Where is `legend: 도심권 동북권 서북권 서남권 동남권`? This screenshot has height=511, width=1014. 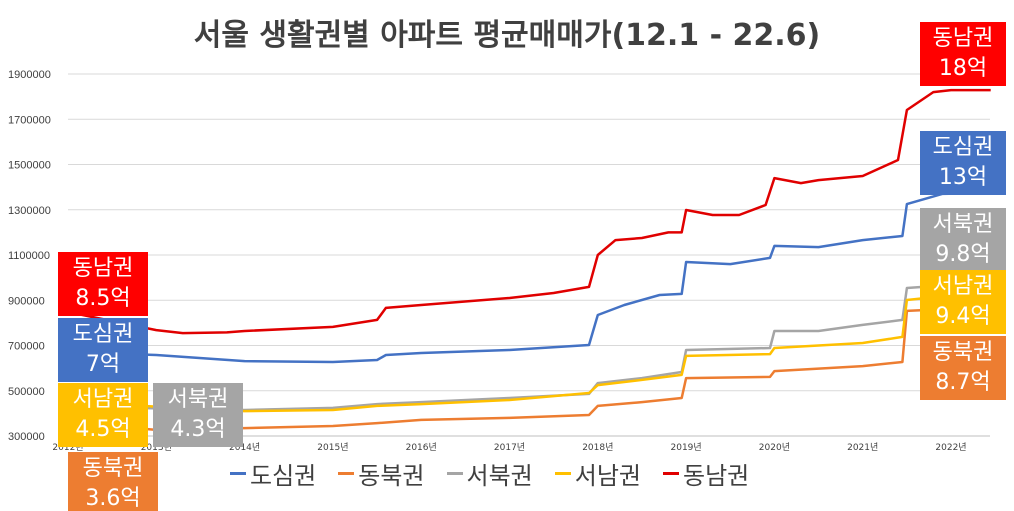
legend: 도심권 동북권 서북권 서남권 동남권 is located at coordinates (489, 473).